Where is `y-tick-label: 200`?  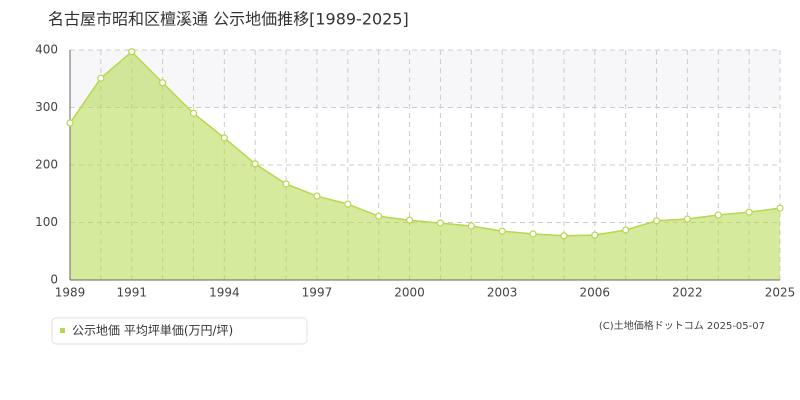
y-tick-label: 200 is located at coordinates (46, 165).